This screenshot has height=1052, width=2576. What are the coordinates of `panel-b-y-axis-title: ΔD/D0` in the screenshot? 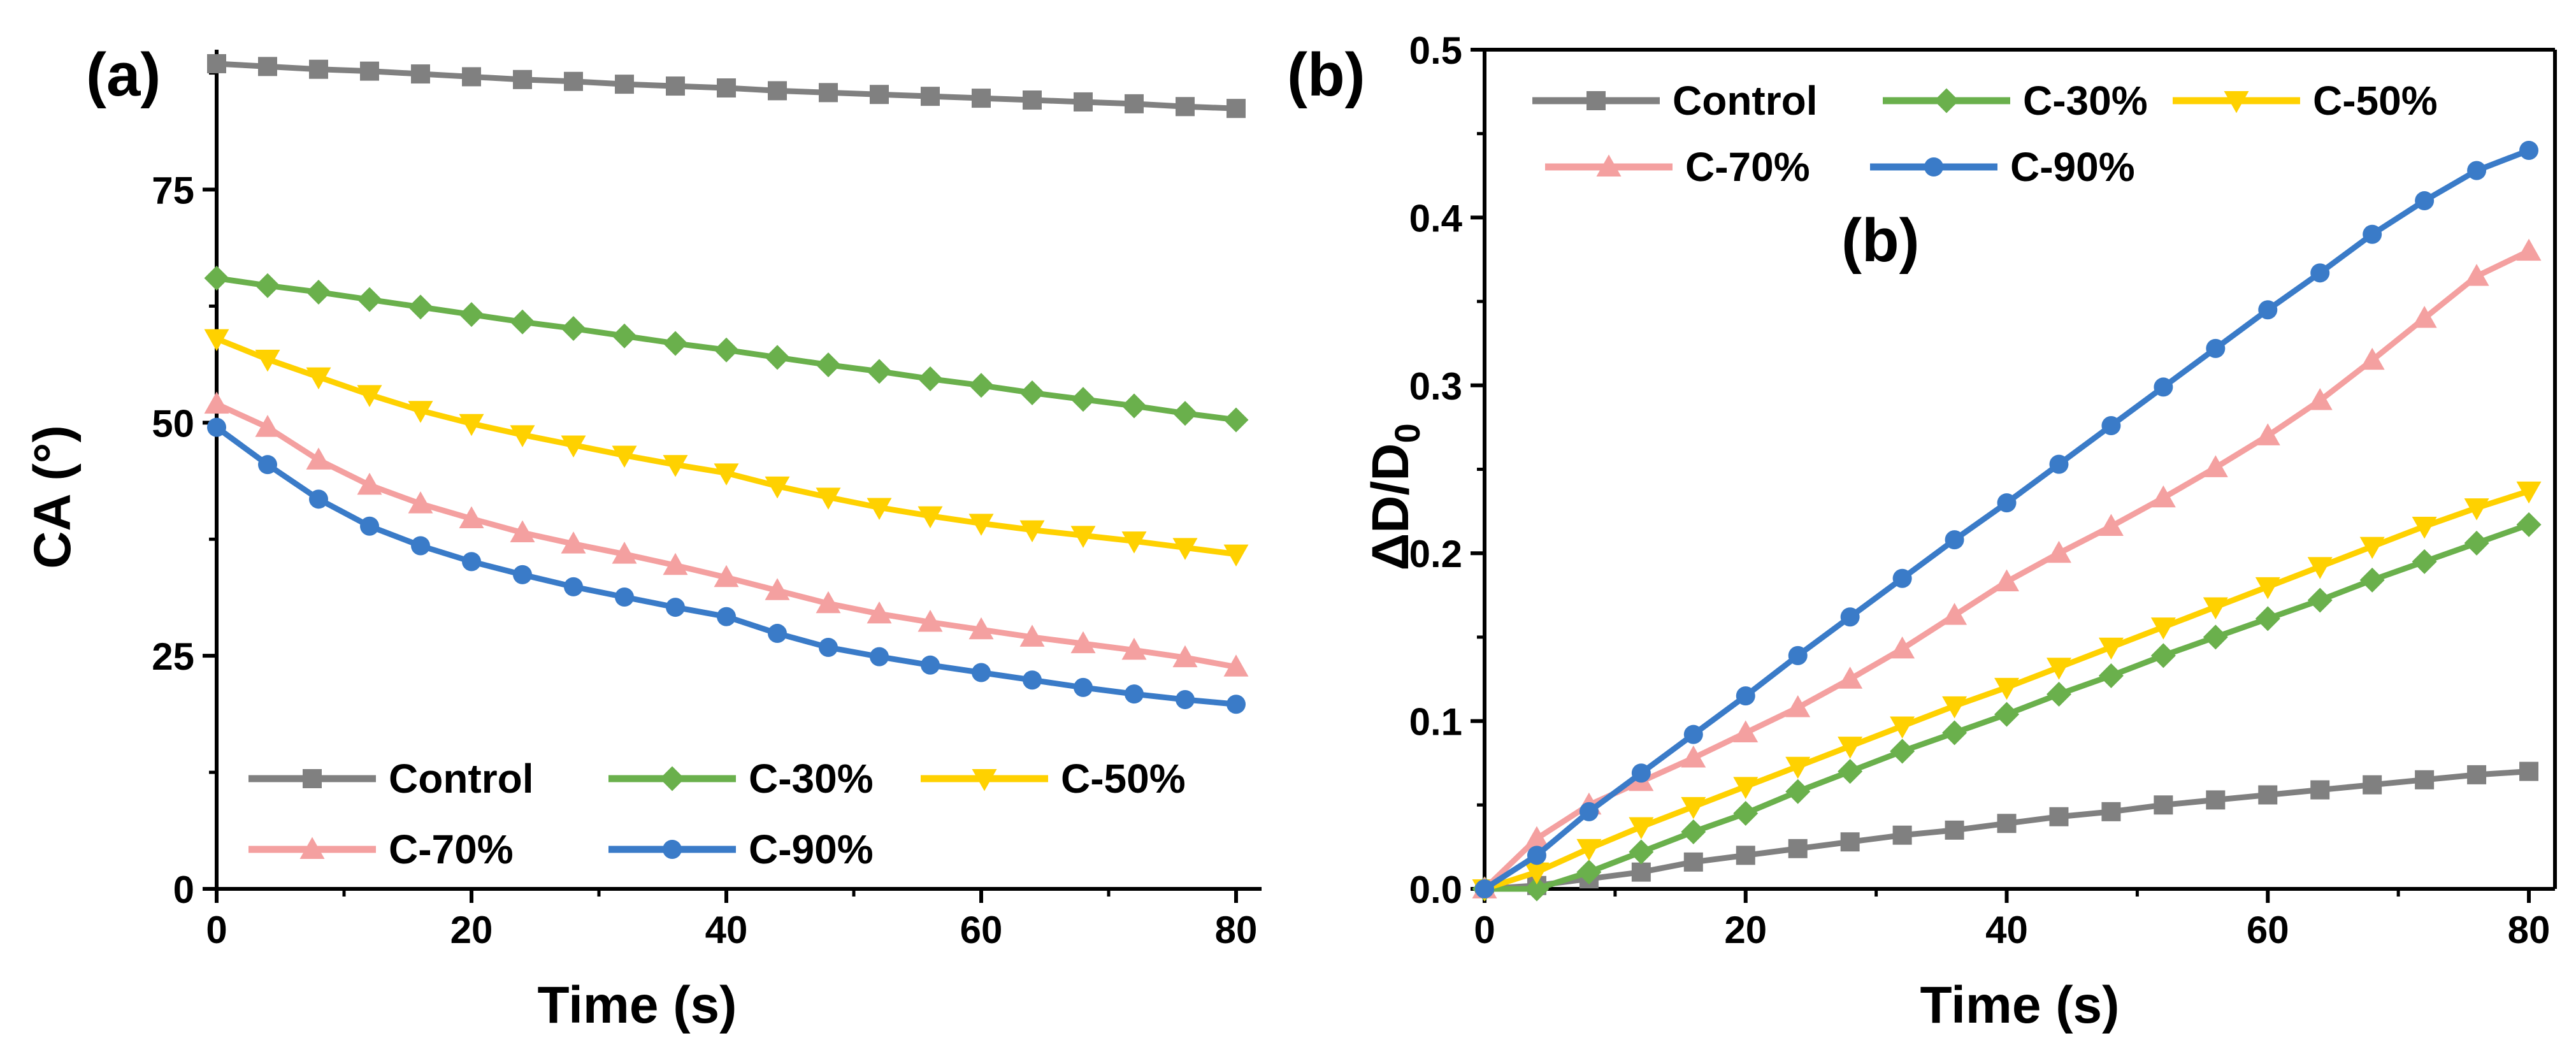 It's located at (1394, 496).